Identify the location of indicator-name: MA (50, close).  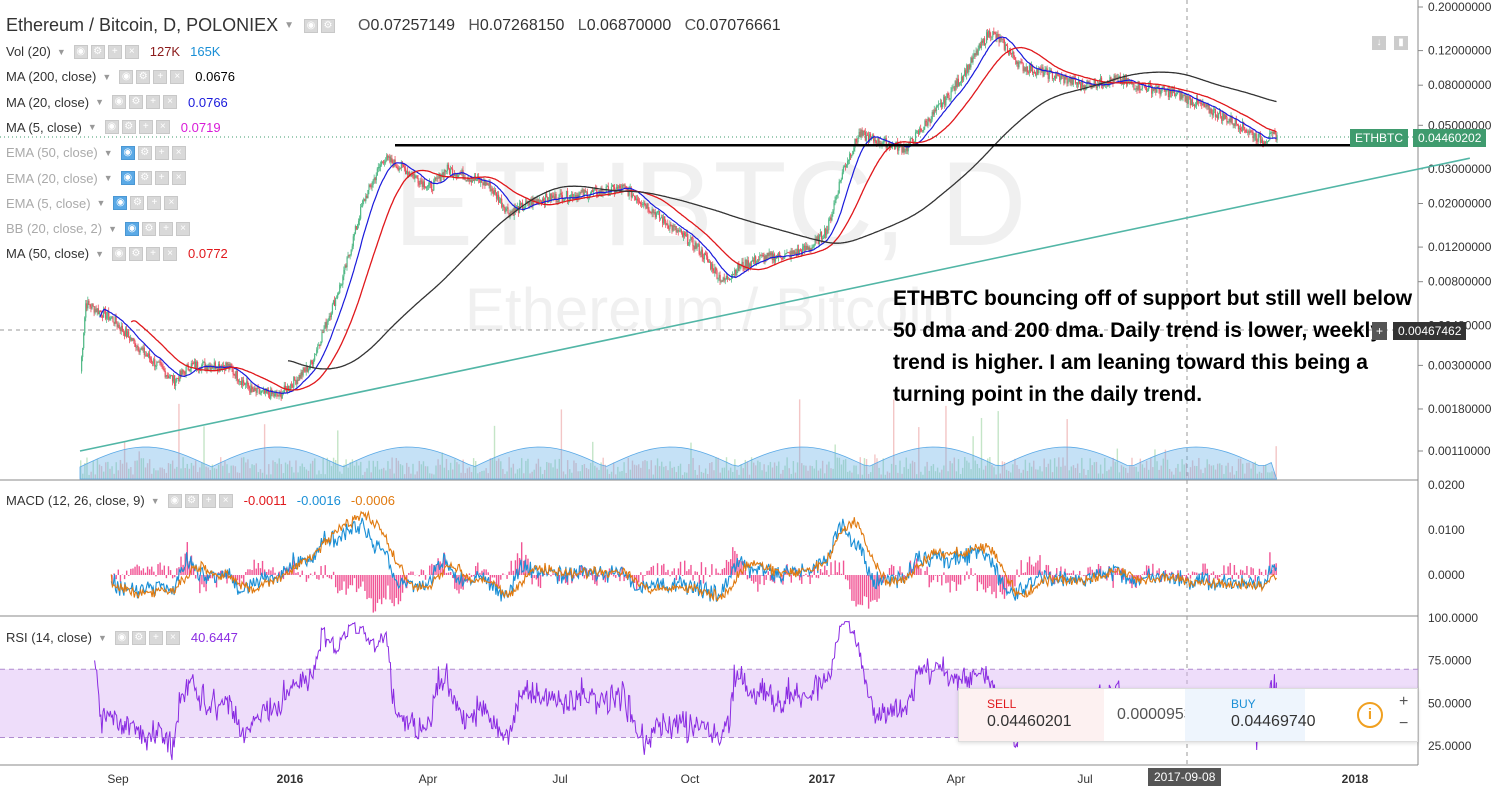
(48, 254).